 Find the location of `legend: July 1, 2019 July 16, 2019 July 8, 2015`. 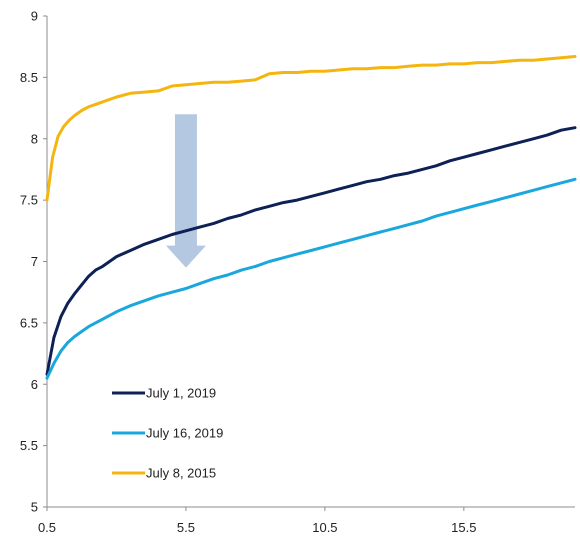

legend: July 1, 2019 July 16, 2019 July 8, 2015 is located at coordinates (167, 433).